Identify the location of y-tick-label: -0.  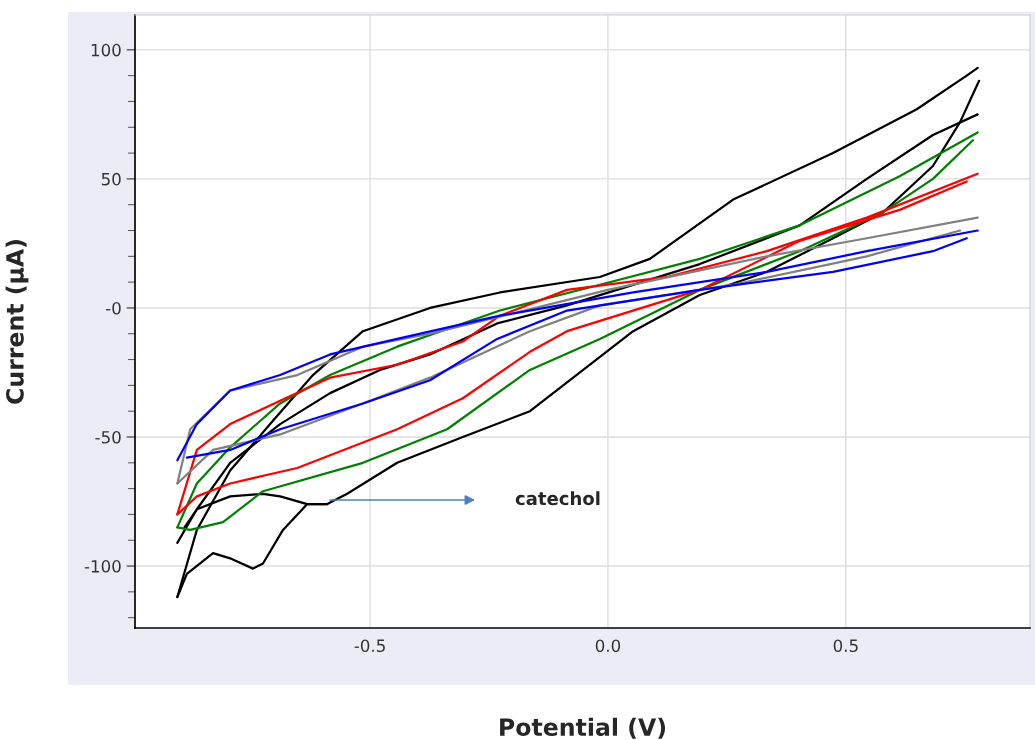
(113, 308).